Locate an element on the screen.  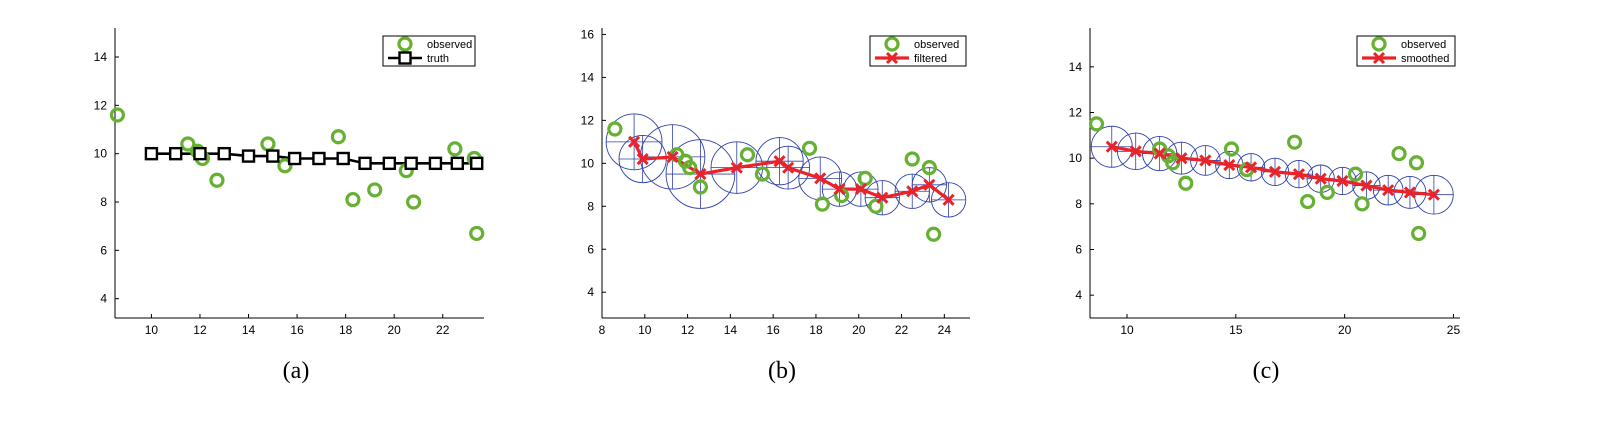
x-tick-label: 15 is located at coordinates (1236, 330).